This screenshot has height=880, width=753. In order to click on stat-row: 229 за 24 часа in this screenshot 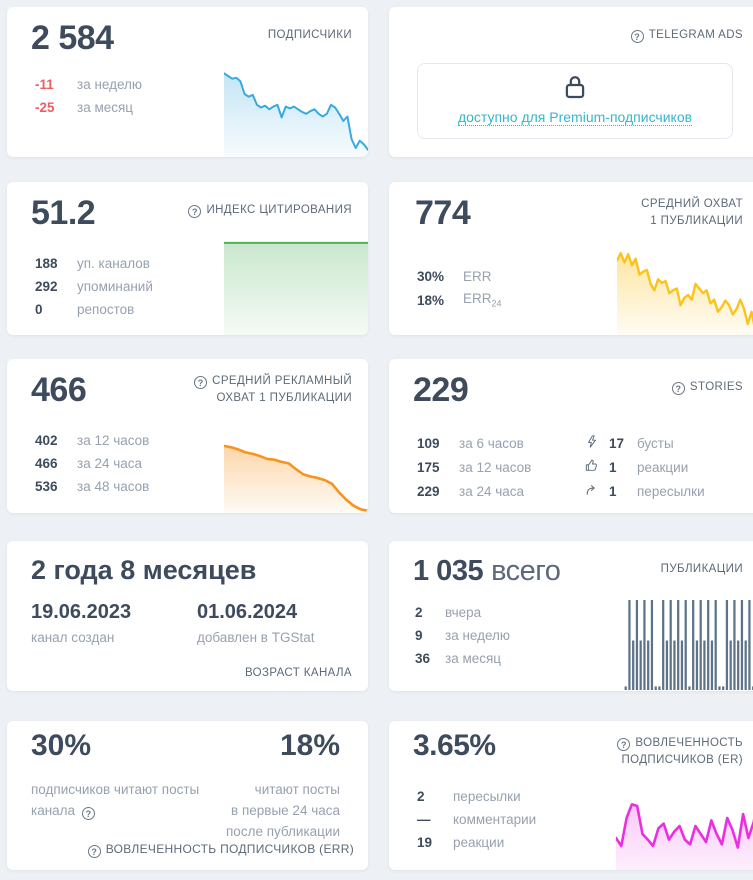, I will do `click(474, 491)`.